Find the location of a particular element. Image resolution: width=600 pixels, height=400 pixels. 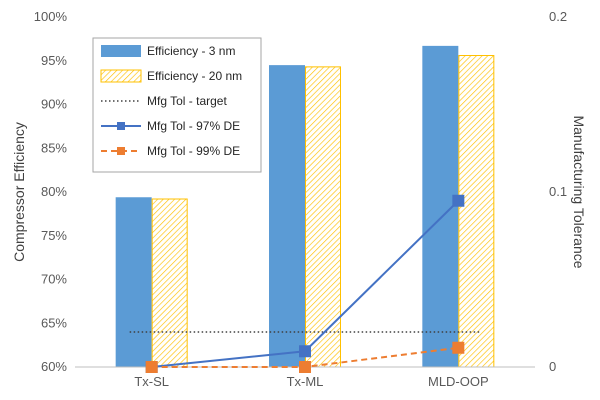

y-tick-label: 90% is located at coordinates (54, 104).